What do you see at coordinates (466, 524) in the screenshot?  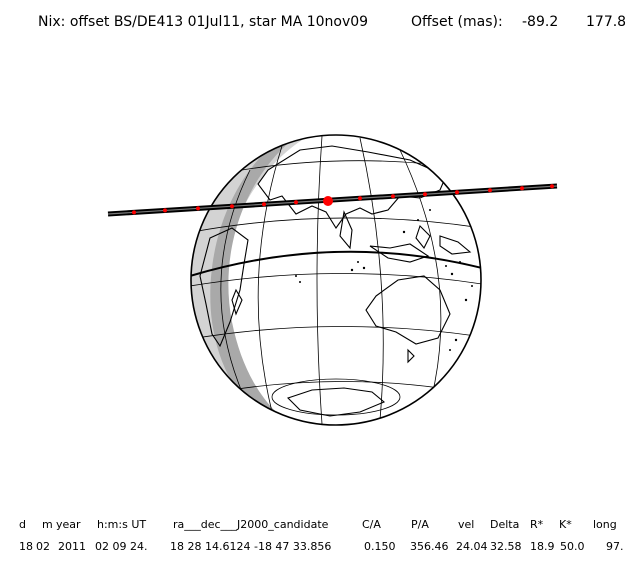 I see `col-vel-header: vel` at bounding box center [466, 524].